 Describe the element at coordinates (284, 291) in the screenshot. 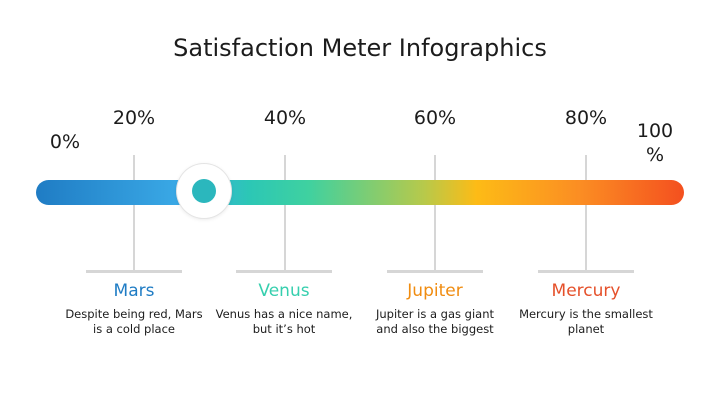

I see `item-title-venus: Venus` at that location.